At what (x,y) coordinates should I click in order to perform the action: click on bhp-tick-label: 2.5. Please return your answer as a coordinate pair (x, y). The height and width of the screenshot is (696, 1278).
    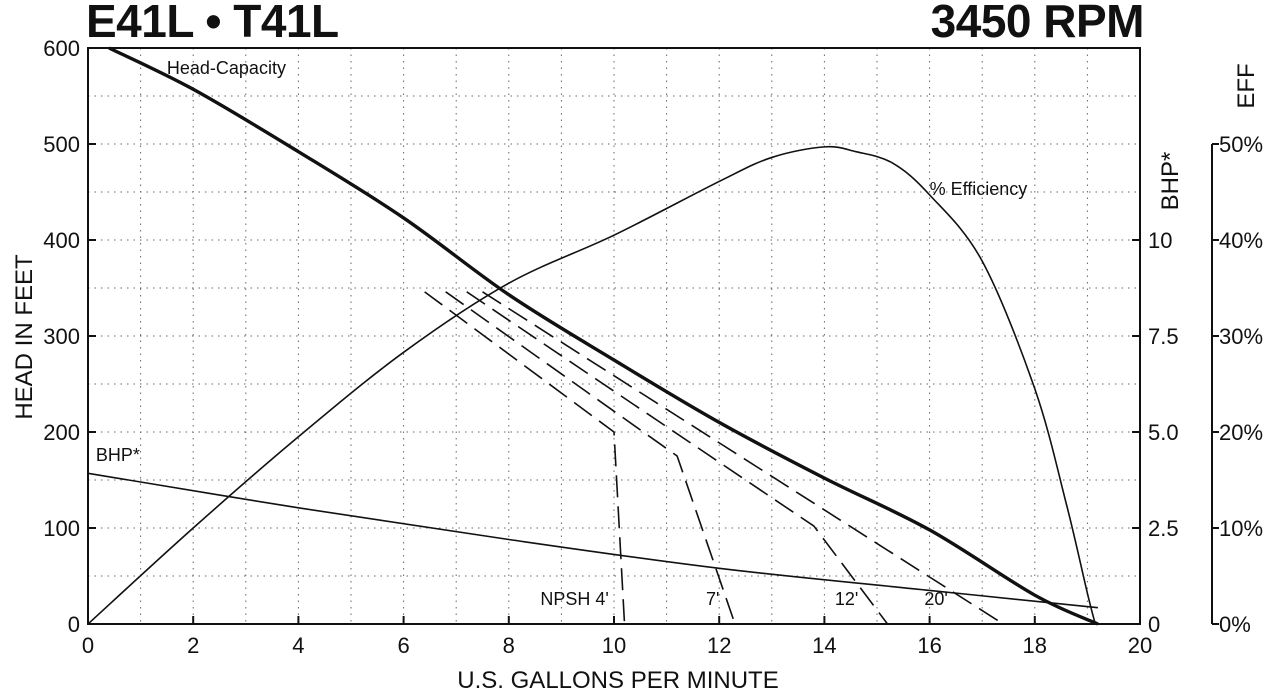
    Looking at the image, I should click on (1163, 528).